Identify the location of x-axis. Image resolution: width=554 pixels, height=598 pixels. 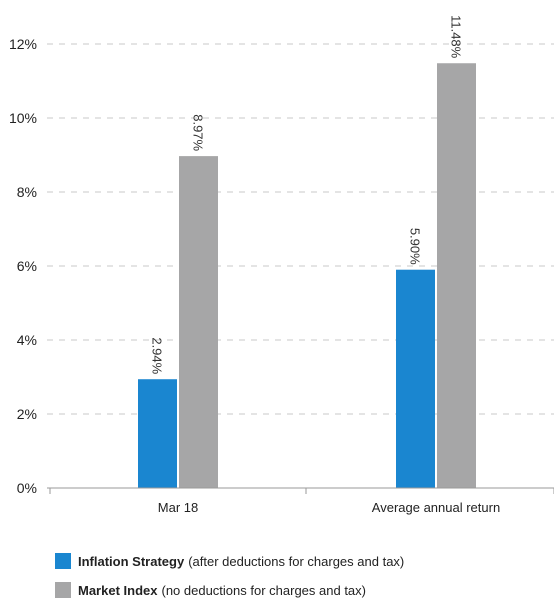
(300, 490).